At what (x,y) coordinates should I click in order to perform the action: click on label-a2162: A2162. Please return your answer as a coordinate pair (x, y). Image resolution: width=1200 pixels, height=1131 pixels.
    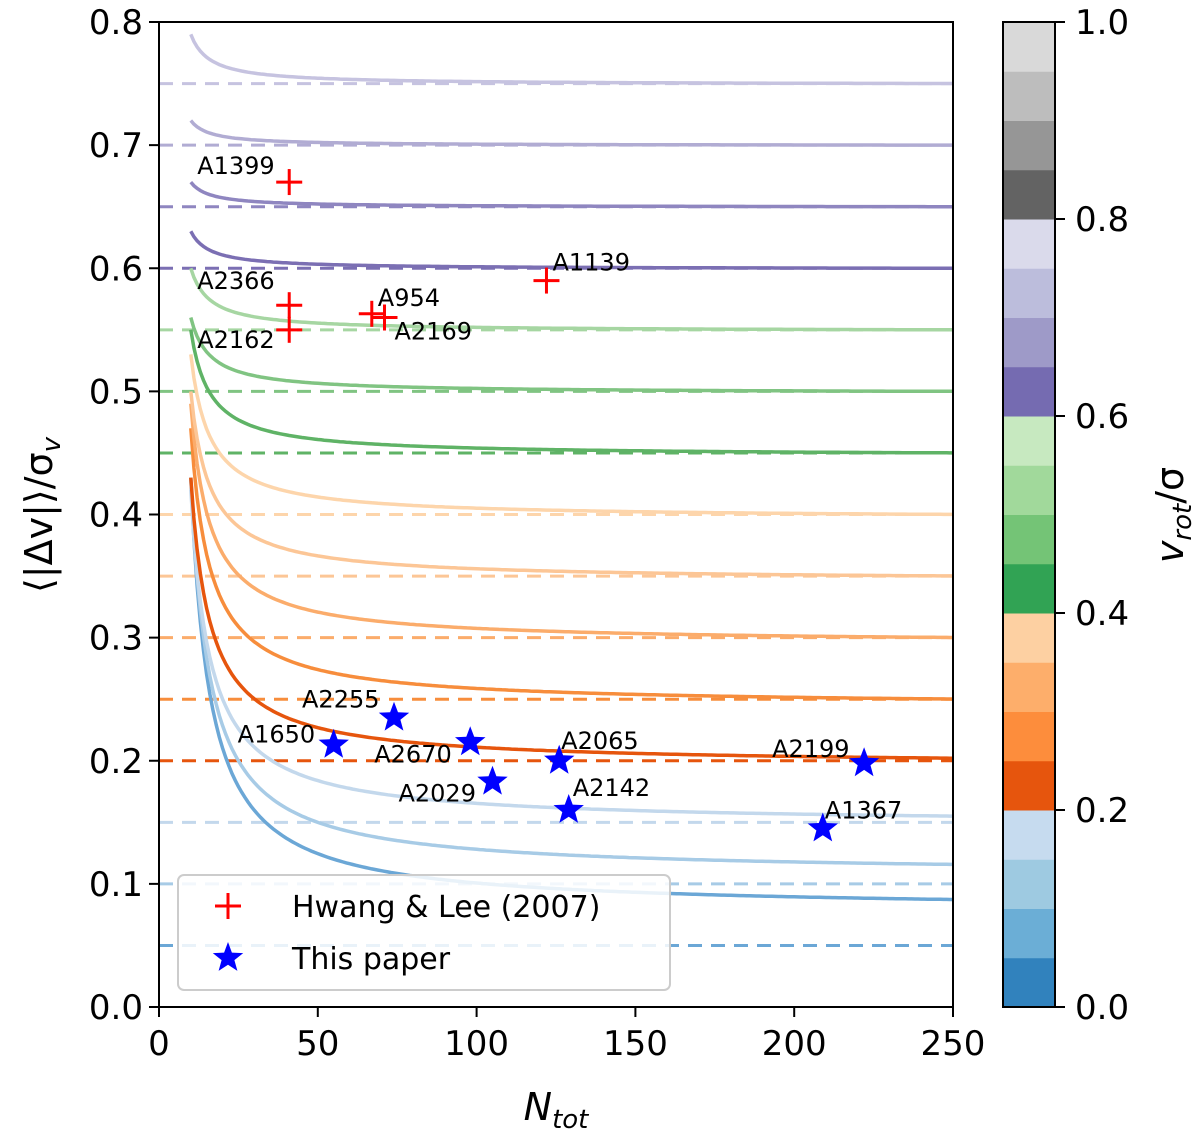
    Looking at the image, I should click on (236, 340).